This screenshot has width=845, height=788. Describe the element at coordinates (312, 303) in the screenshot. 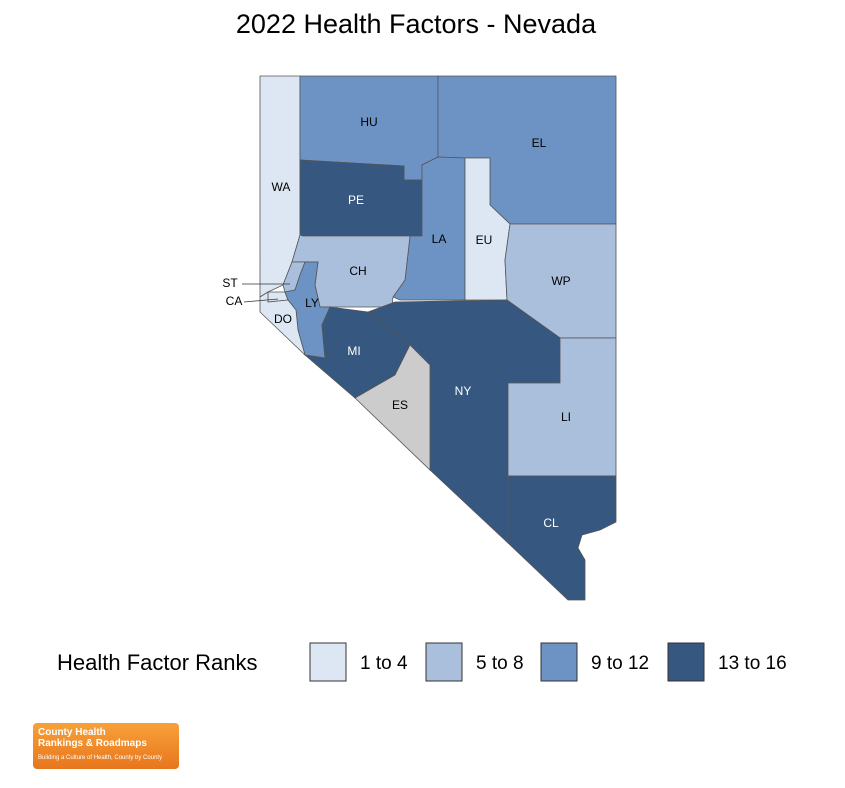

I see `county-label: LY` at that location.